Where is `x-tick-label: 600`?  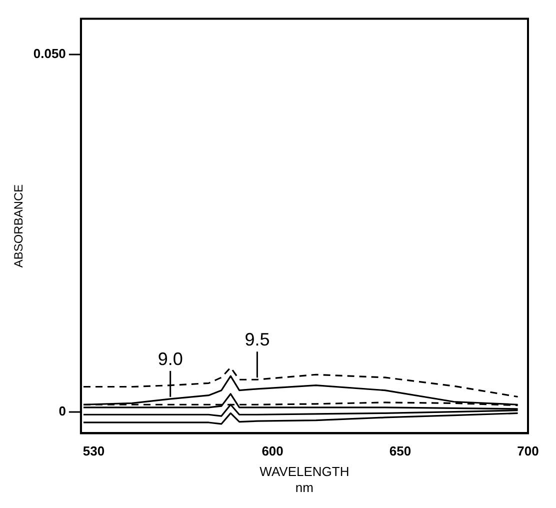 x-tick-label: 600 is located at coordinates (273, 451).